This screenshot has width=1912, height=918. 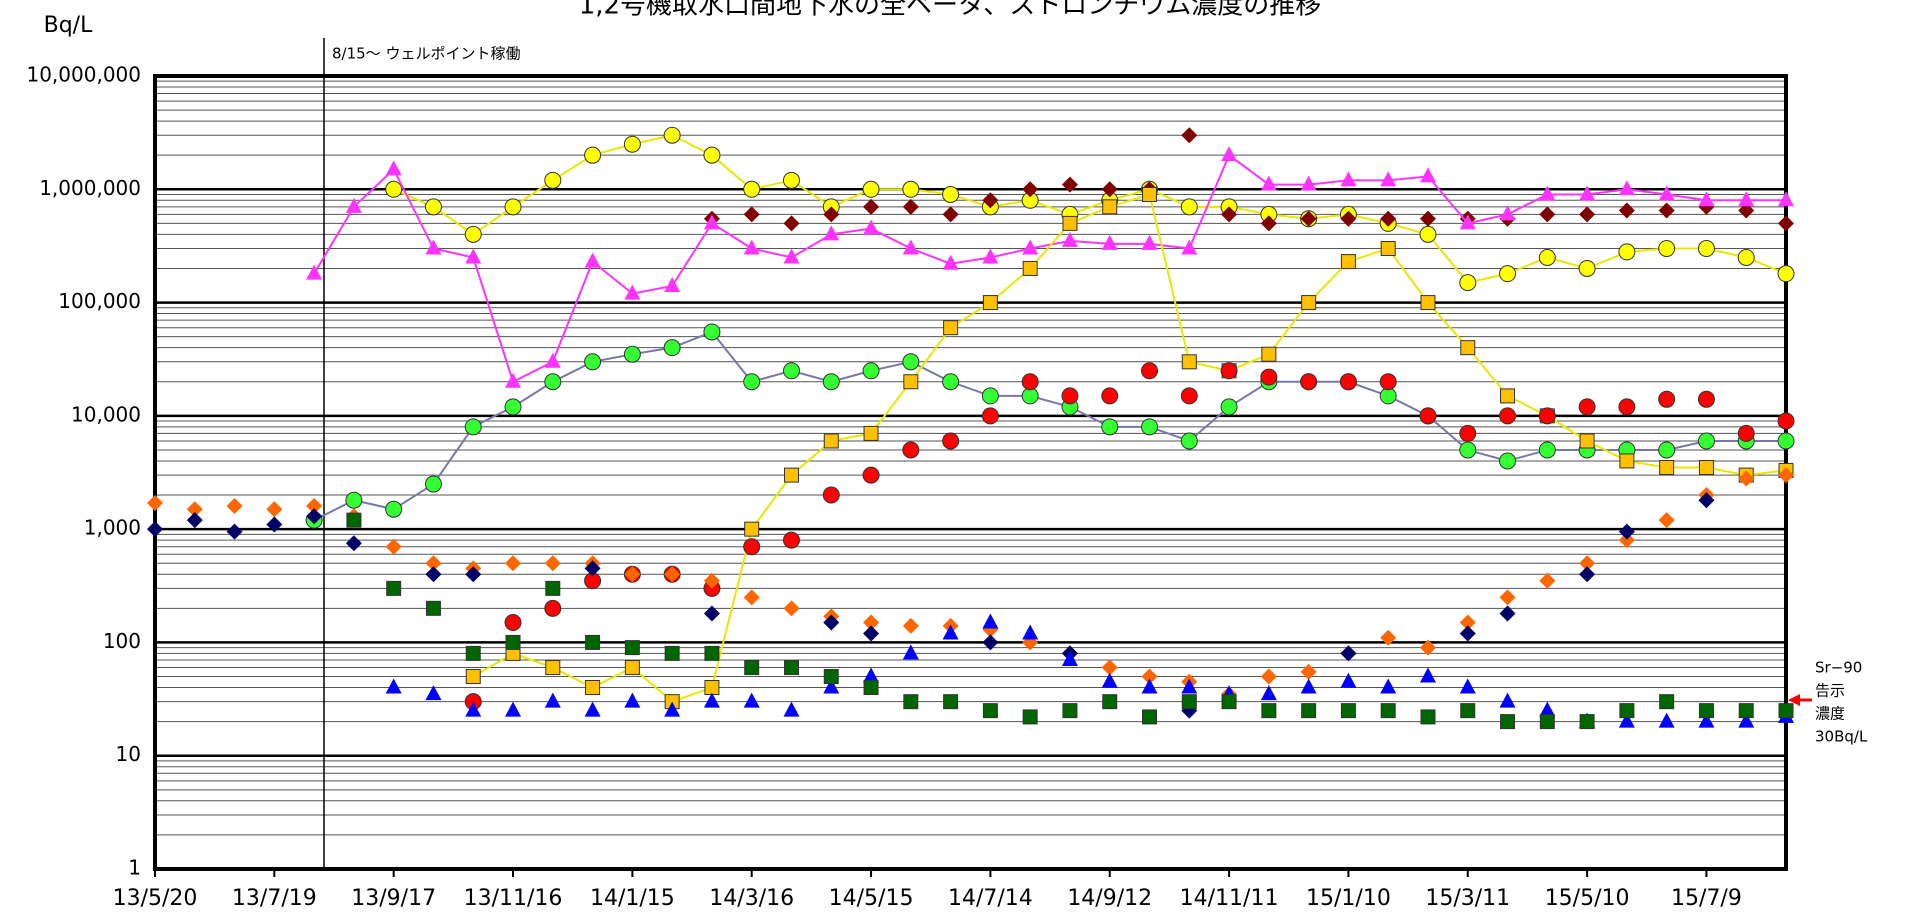 I want to click on x-tick-label: 13/11/16, so click(x=513, y=898).